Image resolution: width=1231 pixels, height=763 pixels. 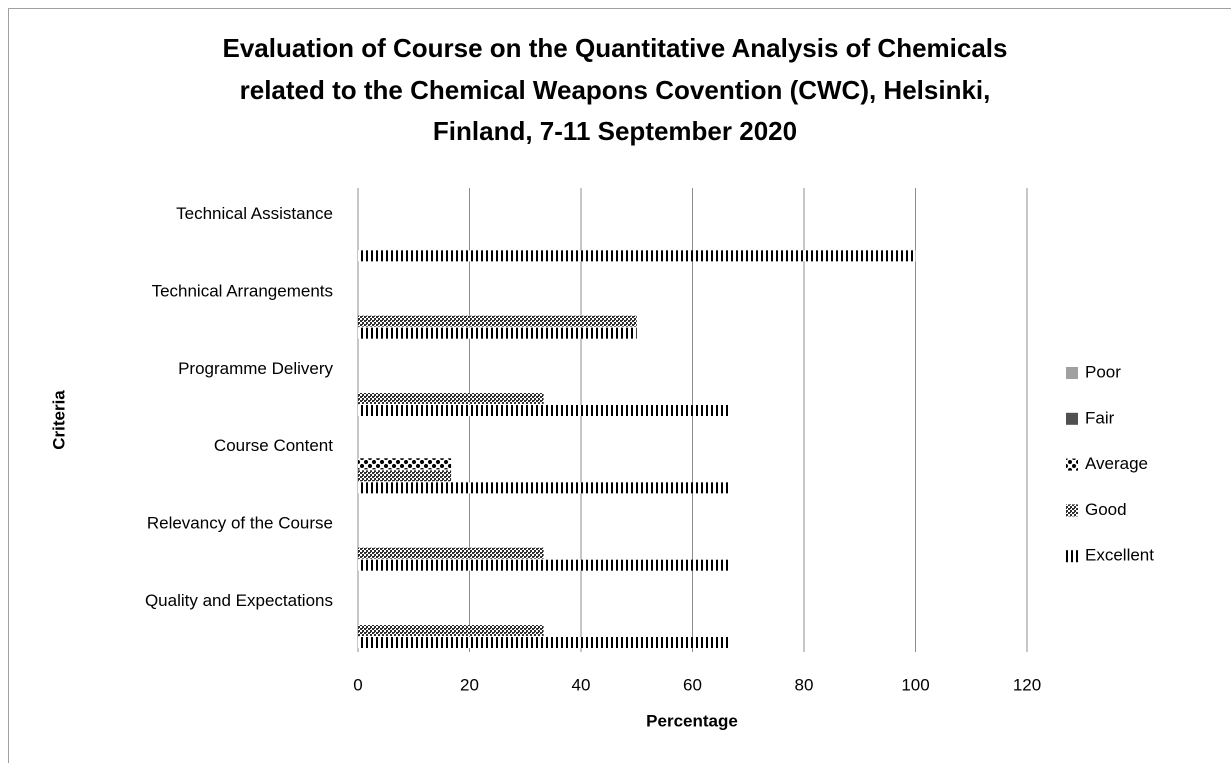 I want to click on y-tick-label: Course Content, so click(x=273, y=445).